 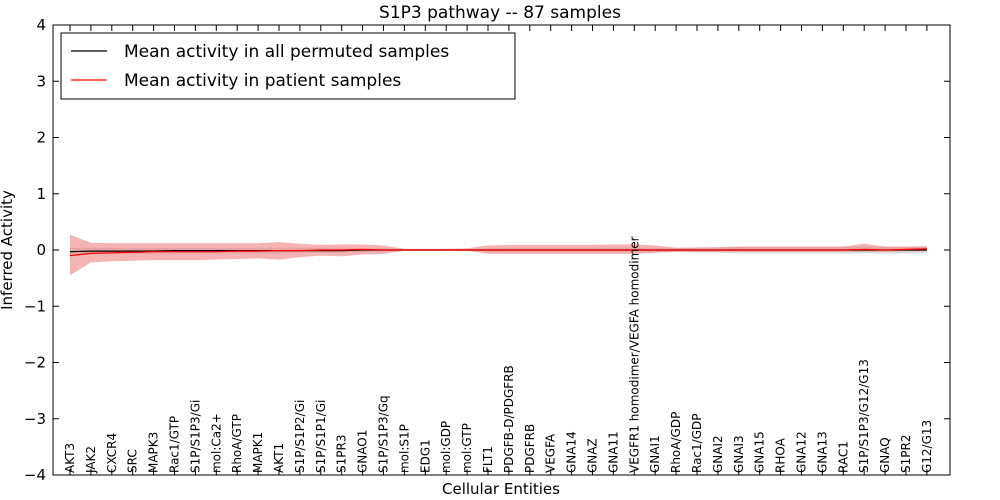 I want to click on x-tick-label: GNA12, so click(x=802, y=452).